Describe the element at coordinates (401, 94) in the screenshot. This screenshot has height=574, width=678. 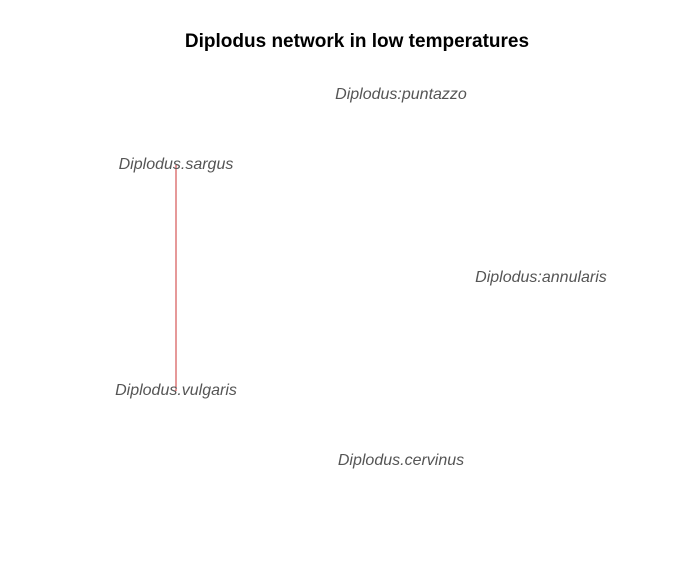
I see `node-label-puntazzo: Diplodus:puntazzo` at that location.